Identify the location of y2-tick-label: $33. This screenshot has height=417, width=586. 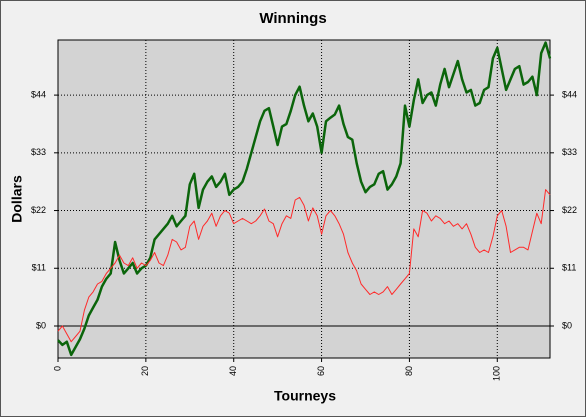
(569, 152).